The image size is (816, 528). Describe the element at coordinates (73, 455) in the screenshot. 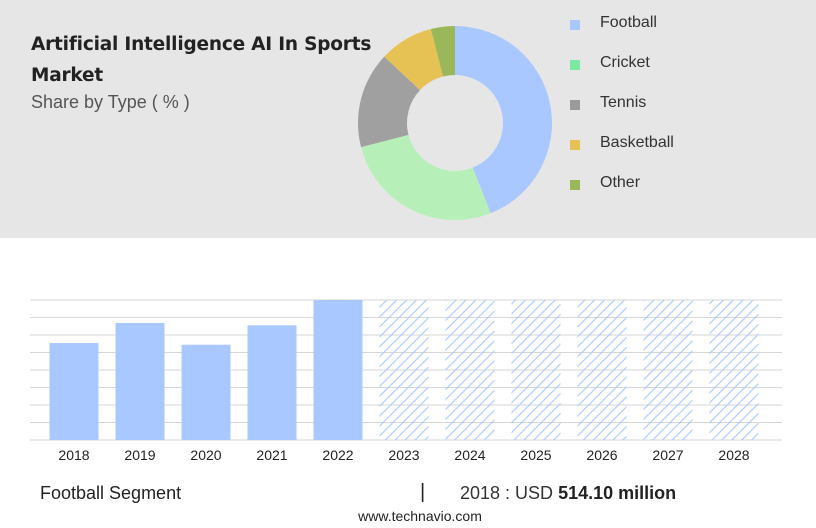

I see `x-tick-label: 2018` at that location.